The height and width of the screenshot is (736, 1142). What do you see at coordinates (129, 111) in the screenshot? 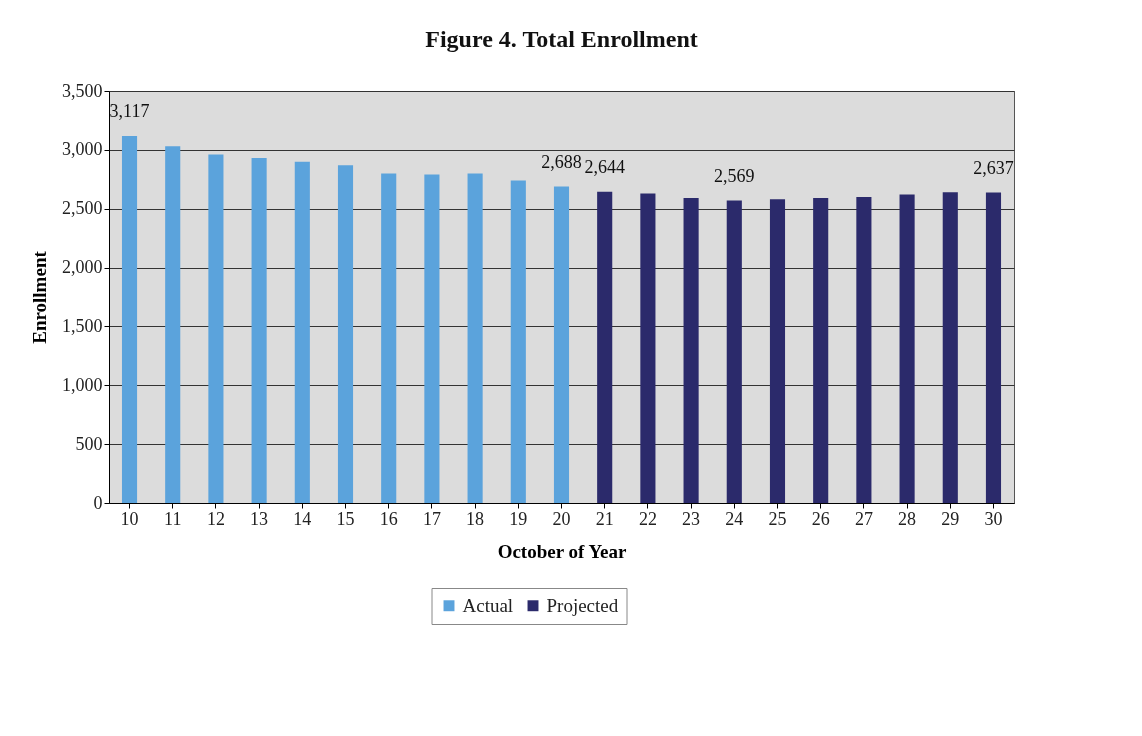
I see `data-label: 3,117` at bounding box center [129, 111].